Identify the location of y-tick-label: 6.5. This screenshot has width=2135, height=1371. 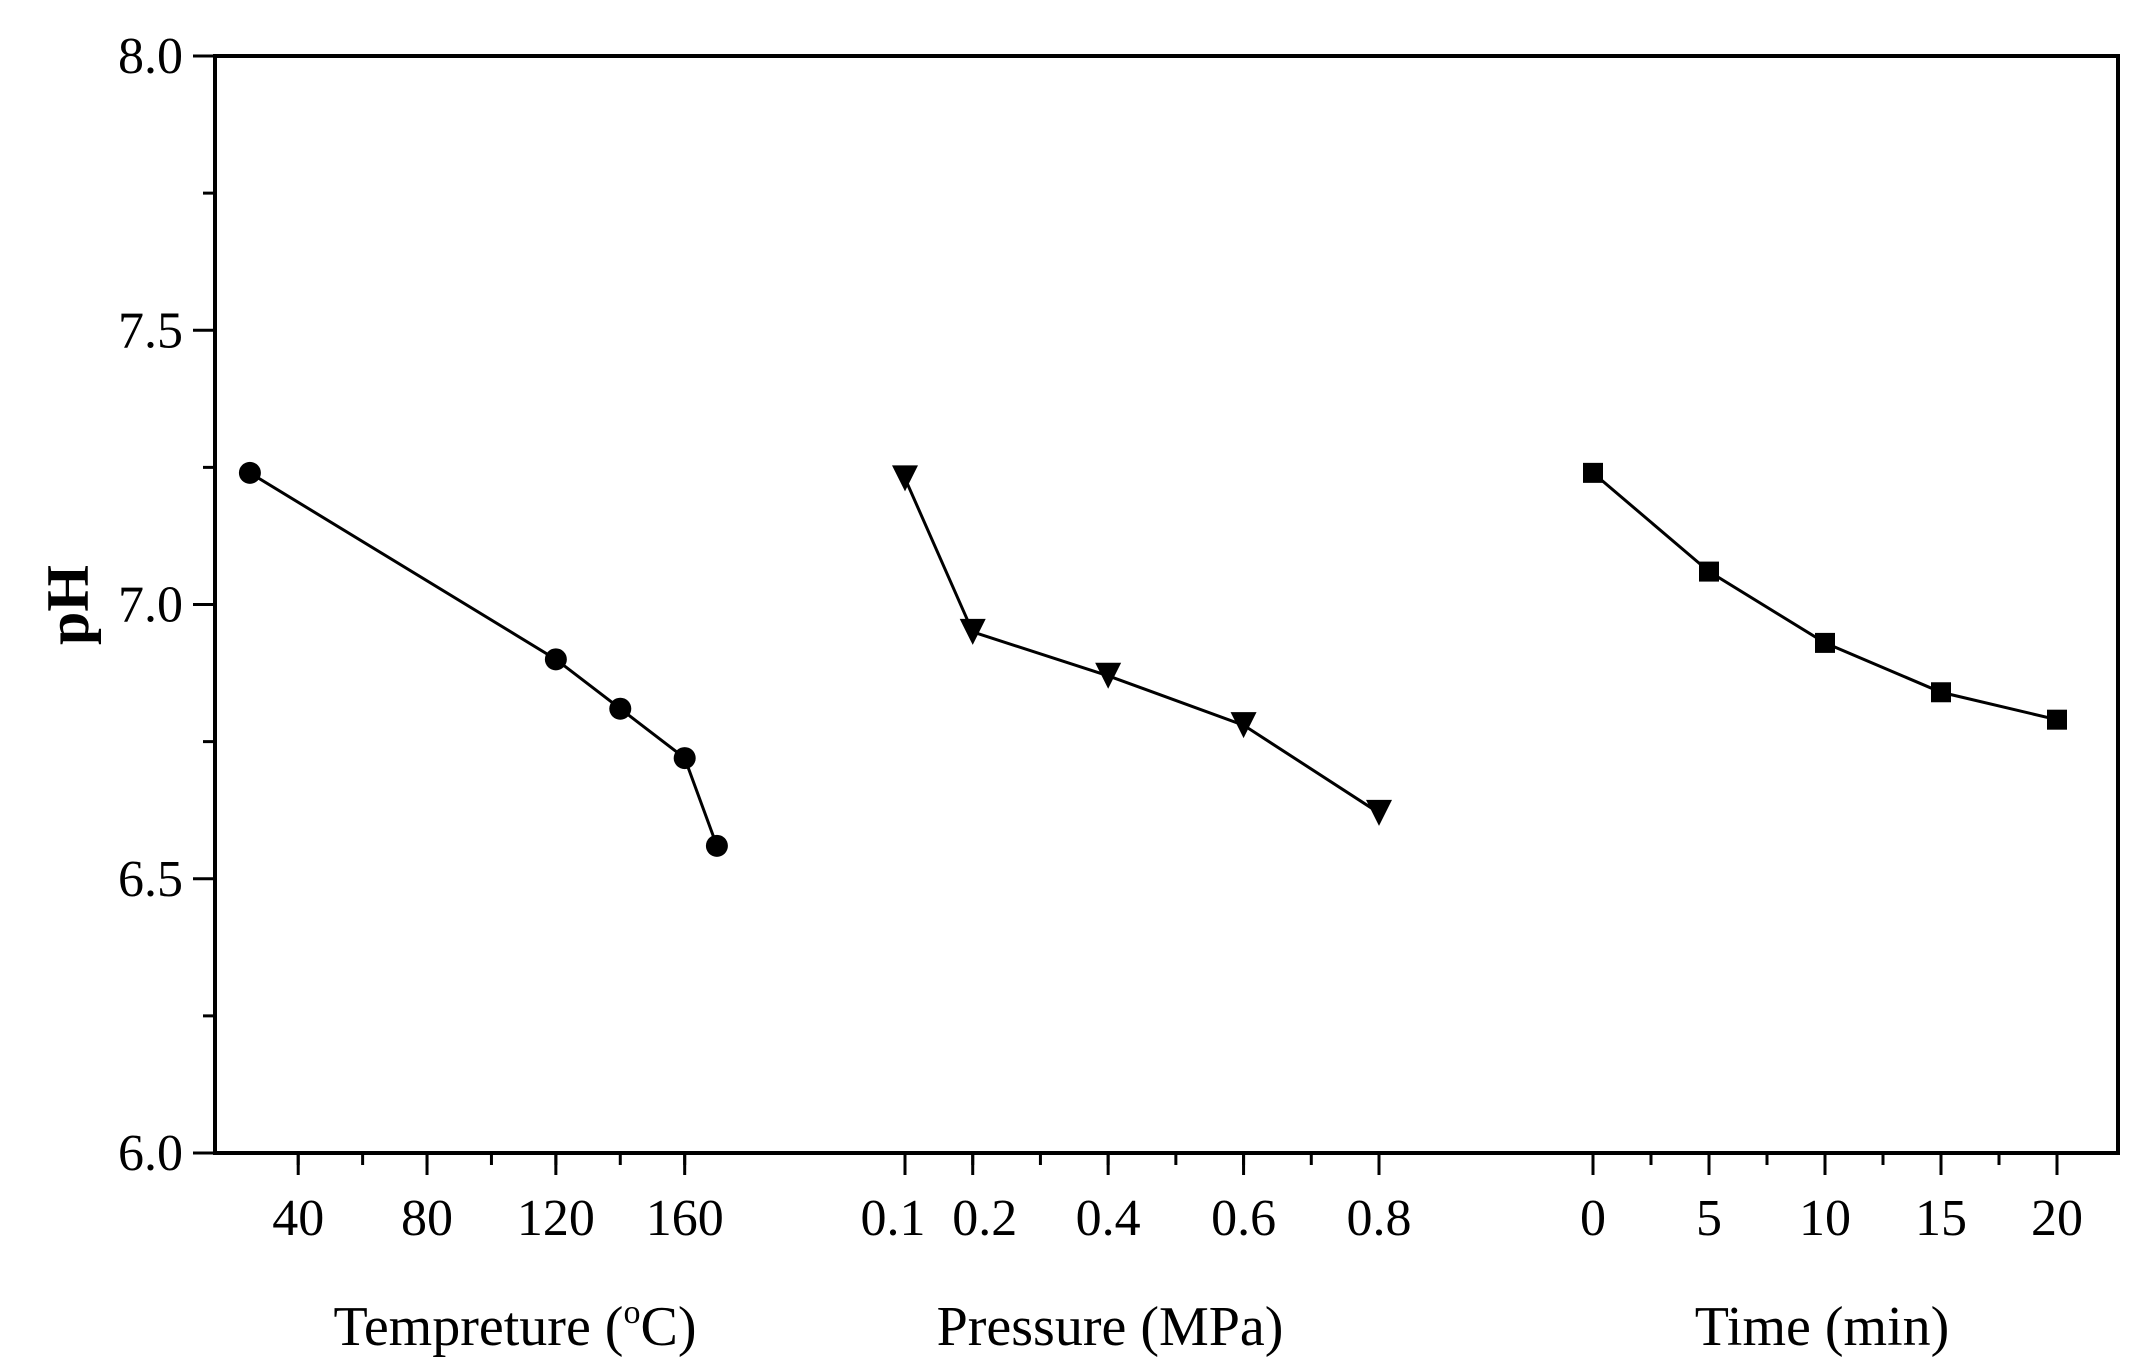
(150, 879).